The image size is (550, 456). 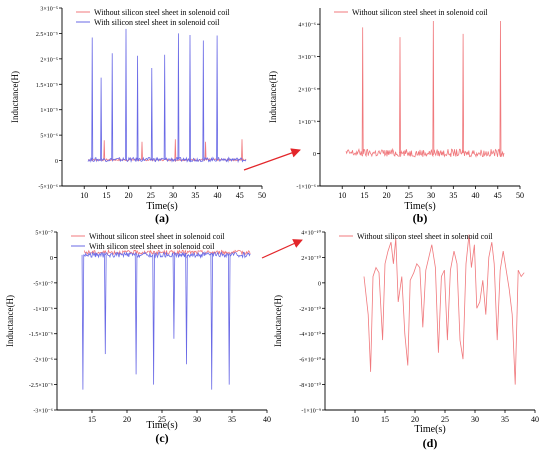 What do you see at coordinates (49, 60) in the screenshot?
I see `y-tick-label: 2×10⁻⁵` at bounding box center [49, 60].